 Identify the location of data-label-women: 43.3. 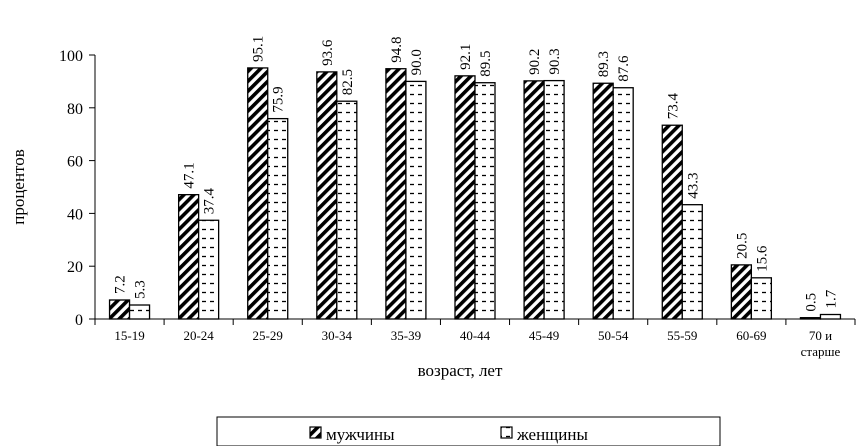
(693, 185).